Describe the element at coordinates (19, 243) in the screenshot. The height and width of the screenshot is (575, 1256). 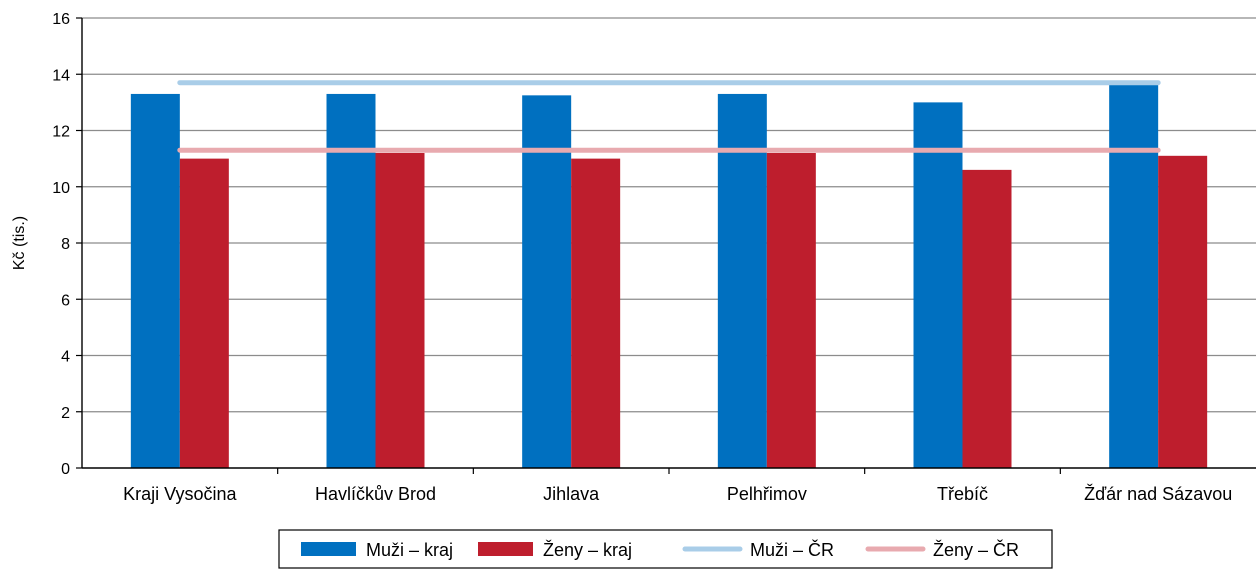
I see `y-axis-label: Kč (tis.)` at that location.